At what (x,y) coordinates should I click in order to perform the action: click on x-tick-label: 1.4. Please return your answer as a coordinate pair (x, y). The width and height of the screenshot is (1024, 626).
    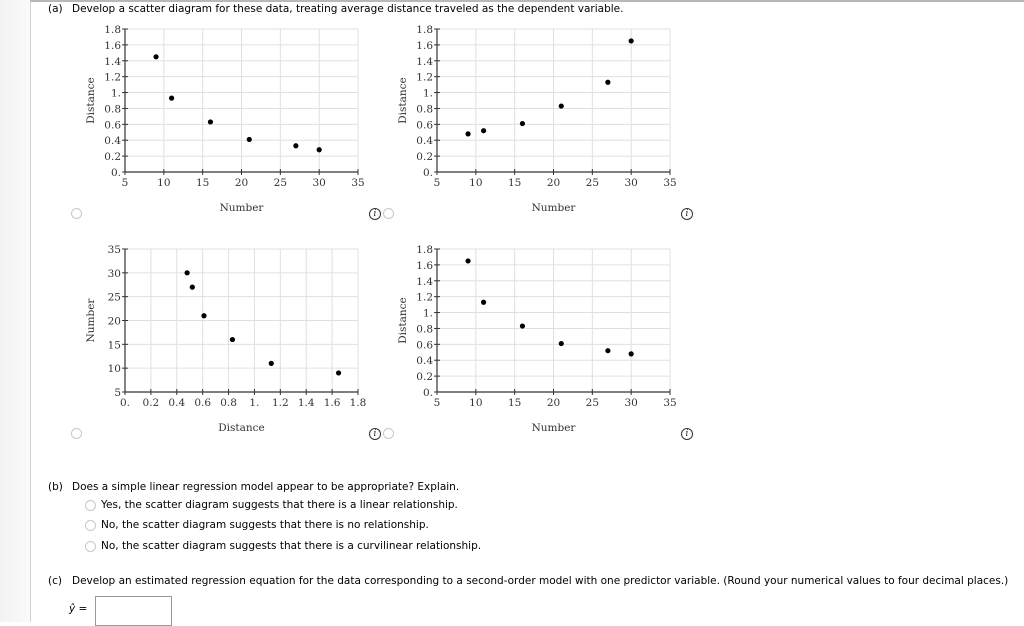
    Looking at the image, I should click on (306, 403).